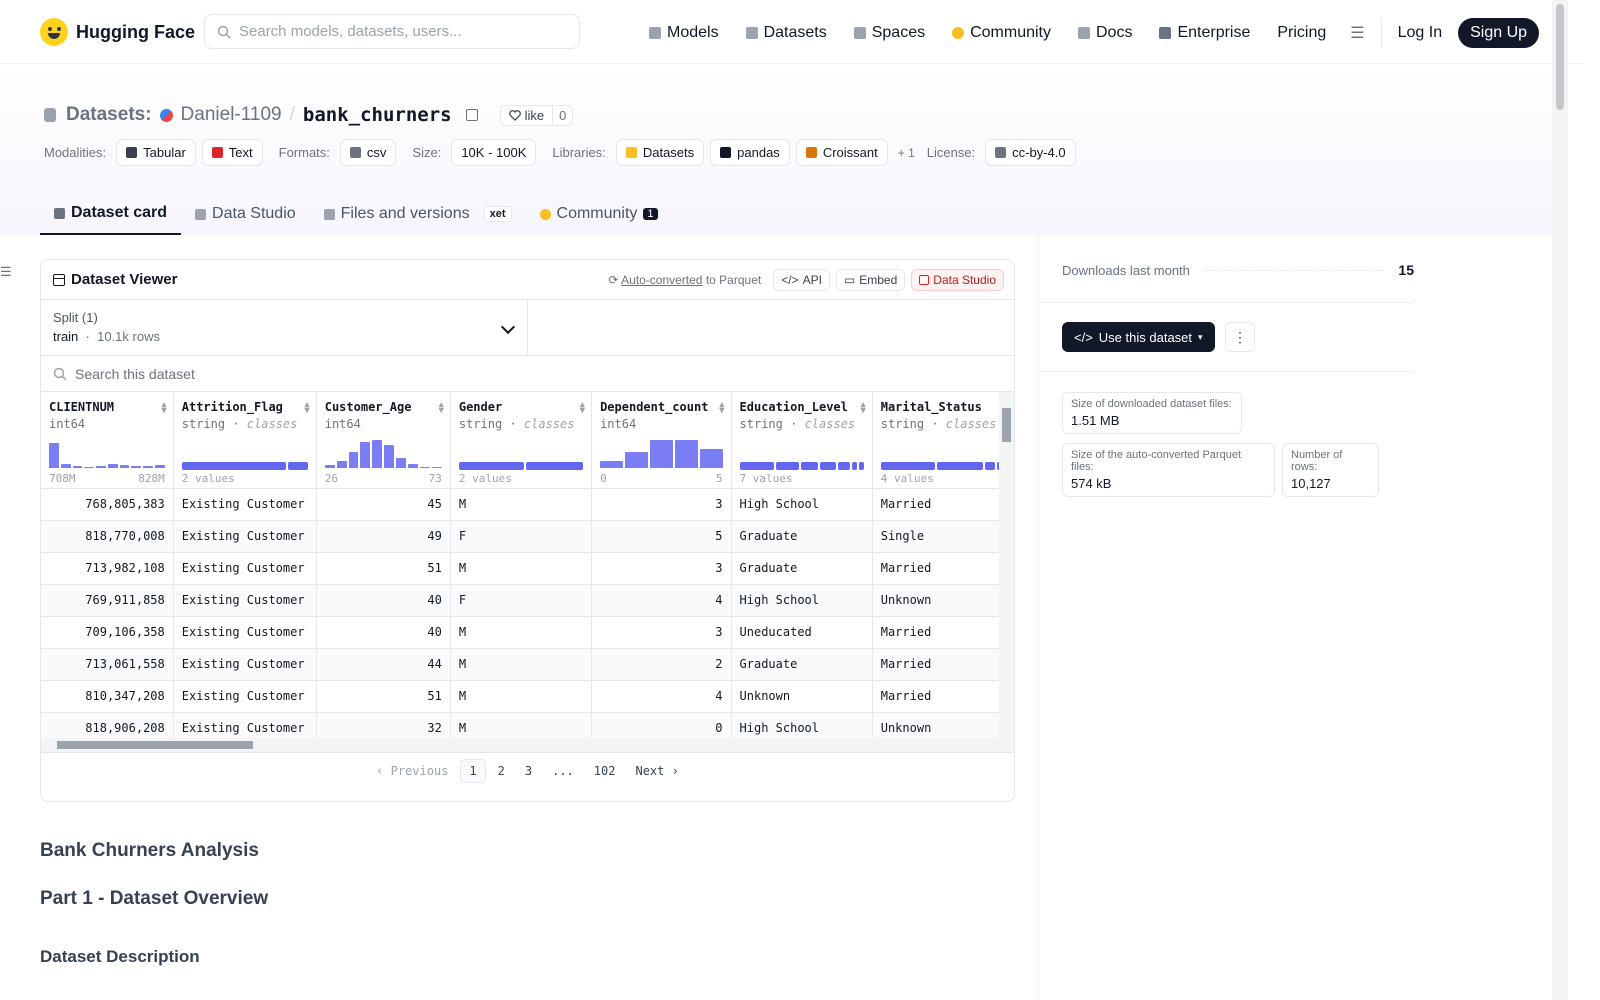 This screenshot has height=1000, width=1600. I want to click on page-scroll-thumb, so click(1560, 57).